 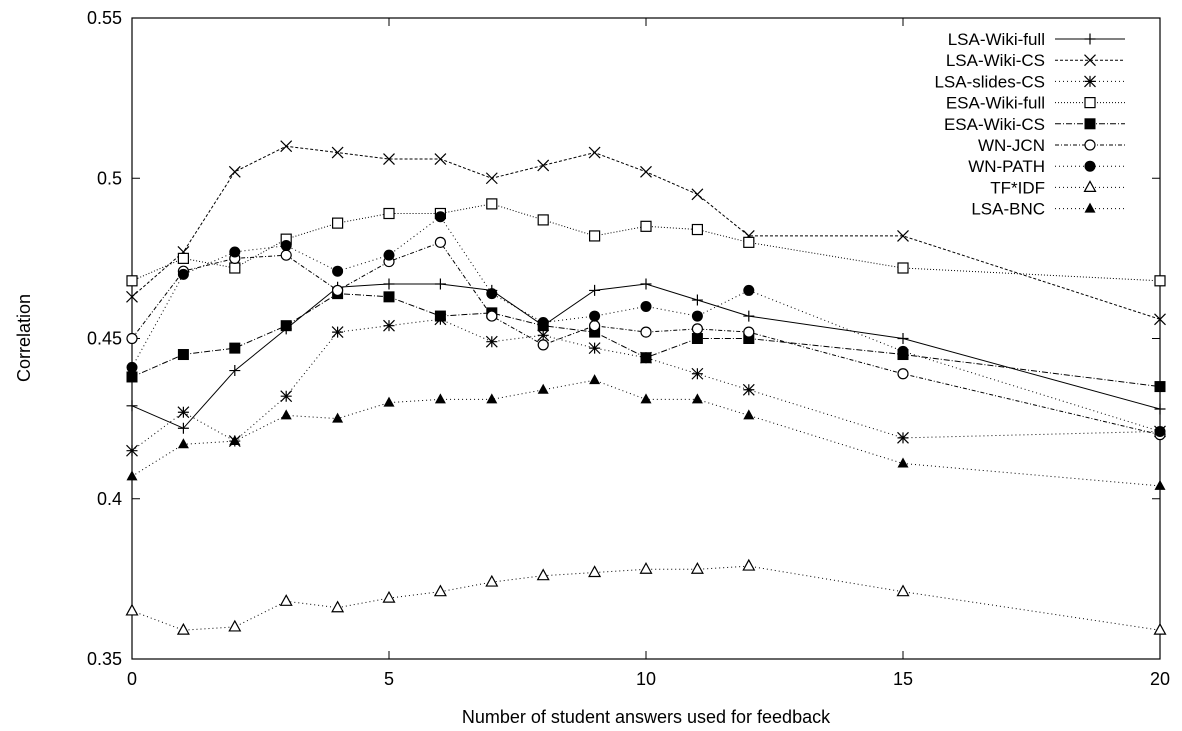 I want to click on series-lsa-bnc, so click(x=646, y=432).